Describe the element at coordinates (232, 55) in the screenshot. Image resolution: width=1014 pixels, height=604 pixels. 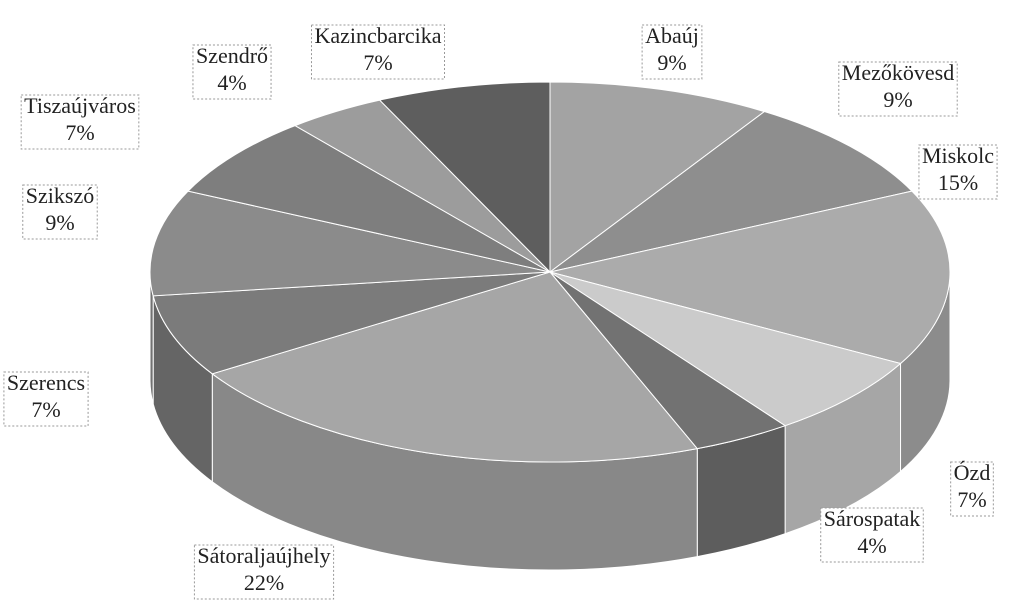
I see `label-name: Szendrő` at that location.